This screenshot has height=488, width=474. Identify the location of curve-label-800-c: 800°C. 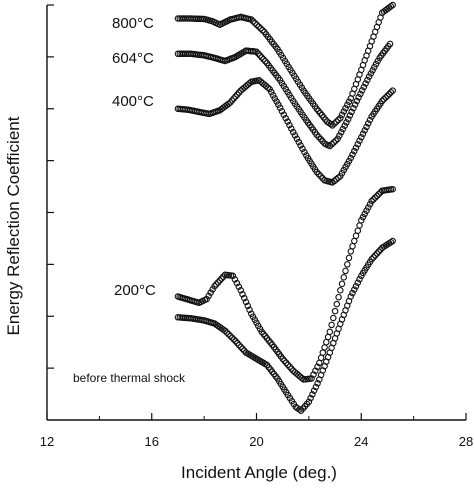
(133, 23).